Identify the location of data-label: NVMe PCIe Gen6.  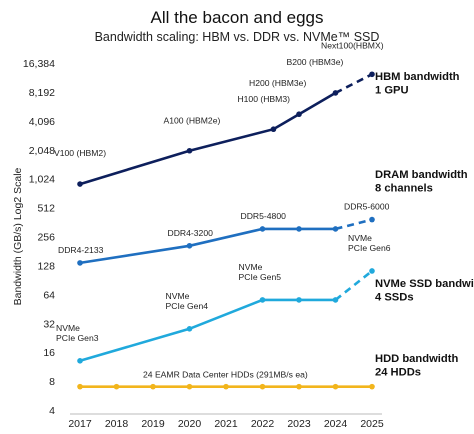
(369, 243).